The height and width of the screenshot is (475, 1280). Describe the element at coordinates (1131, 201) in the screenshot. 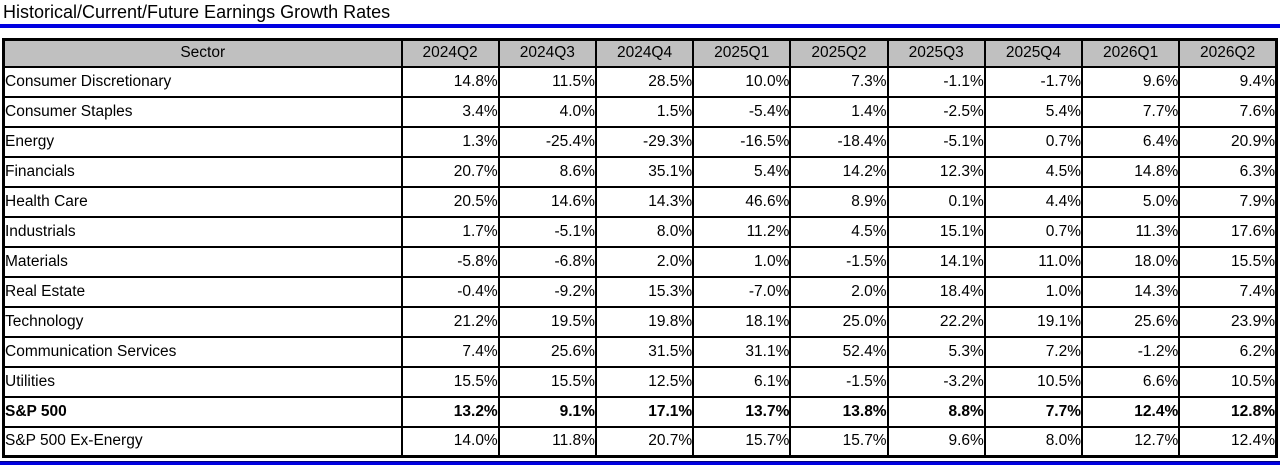

I see `value-cell: 5.0%` at that location.